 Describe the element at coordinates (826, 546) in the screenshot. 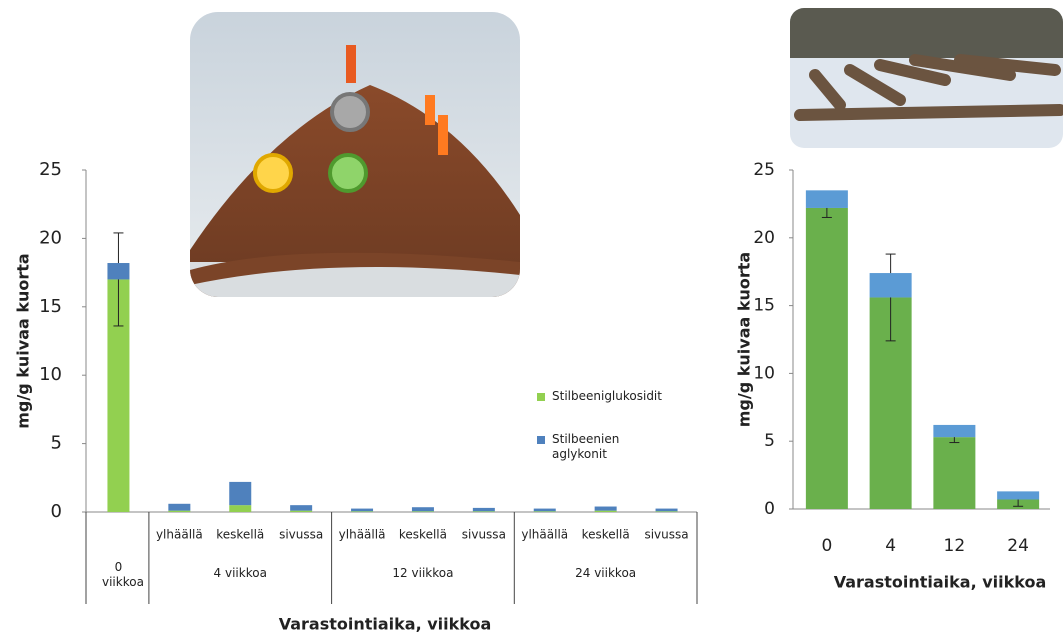

I see `x-tick-label: 0` at that location.